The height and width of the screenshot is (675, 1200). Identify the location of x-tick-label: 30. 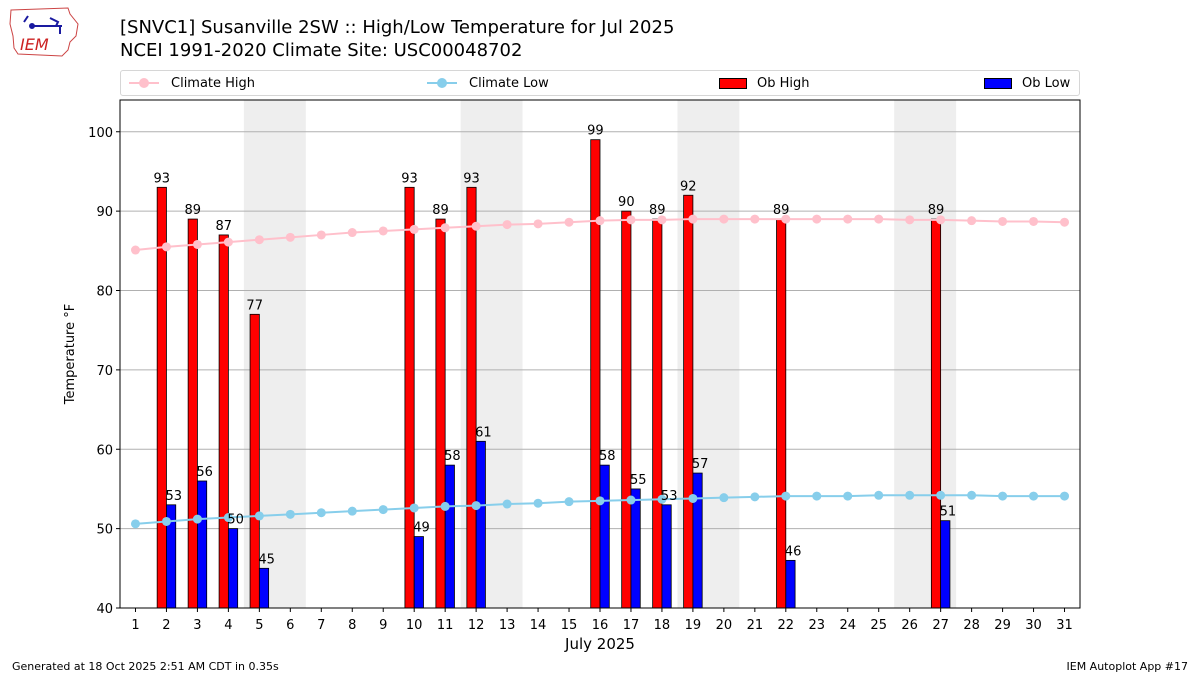
(1033, 625).